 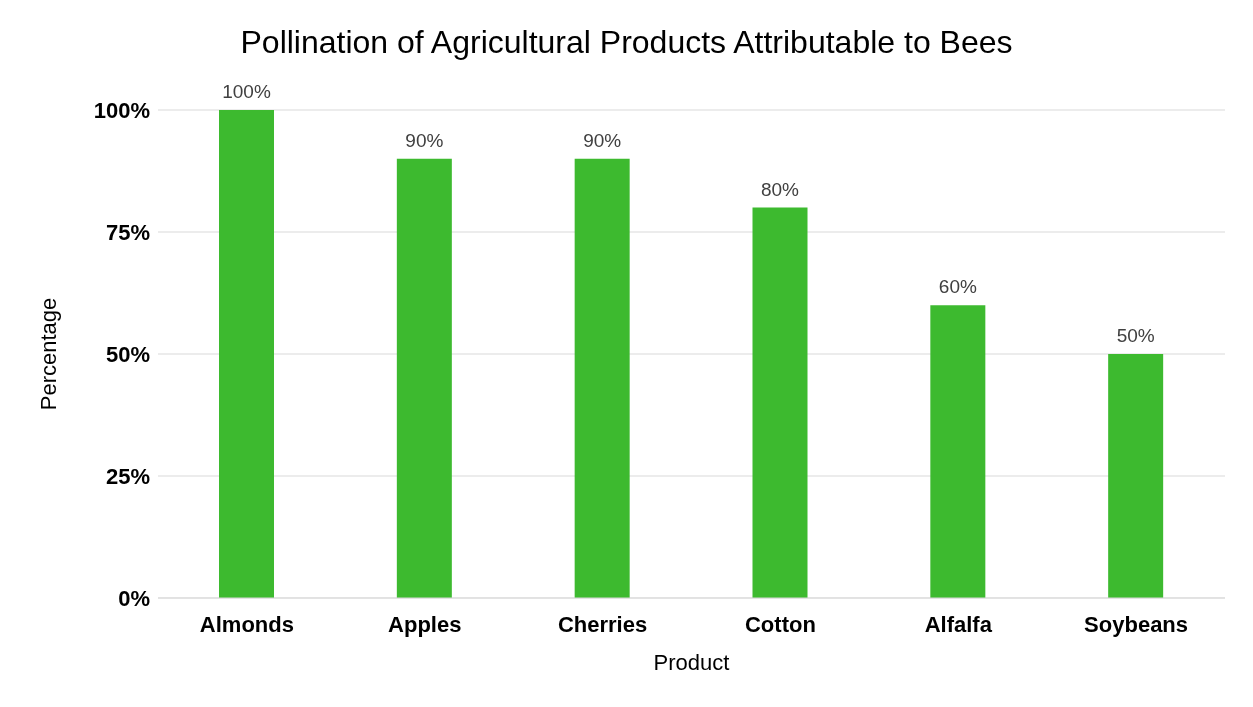 I want to click on y-tick-label: 50%, so click(x=127, y=354).